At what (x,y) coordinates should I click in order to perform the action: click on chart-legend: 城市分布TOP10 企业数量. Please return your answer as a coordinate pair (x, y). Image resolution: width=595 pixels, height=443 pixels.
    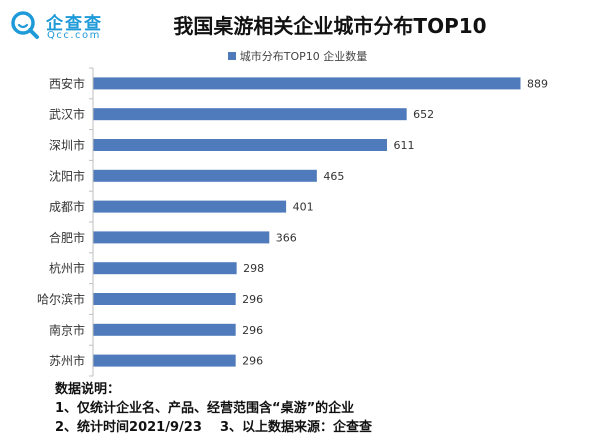
    Looking at the image, I should click on (297, 56).